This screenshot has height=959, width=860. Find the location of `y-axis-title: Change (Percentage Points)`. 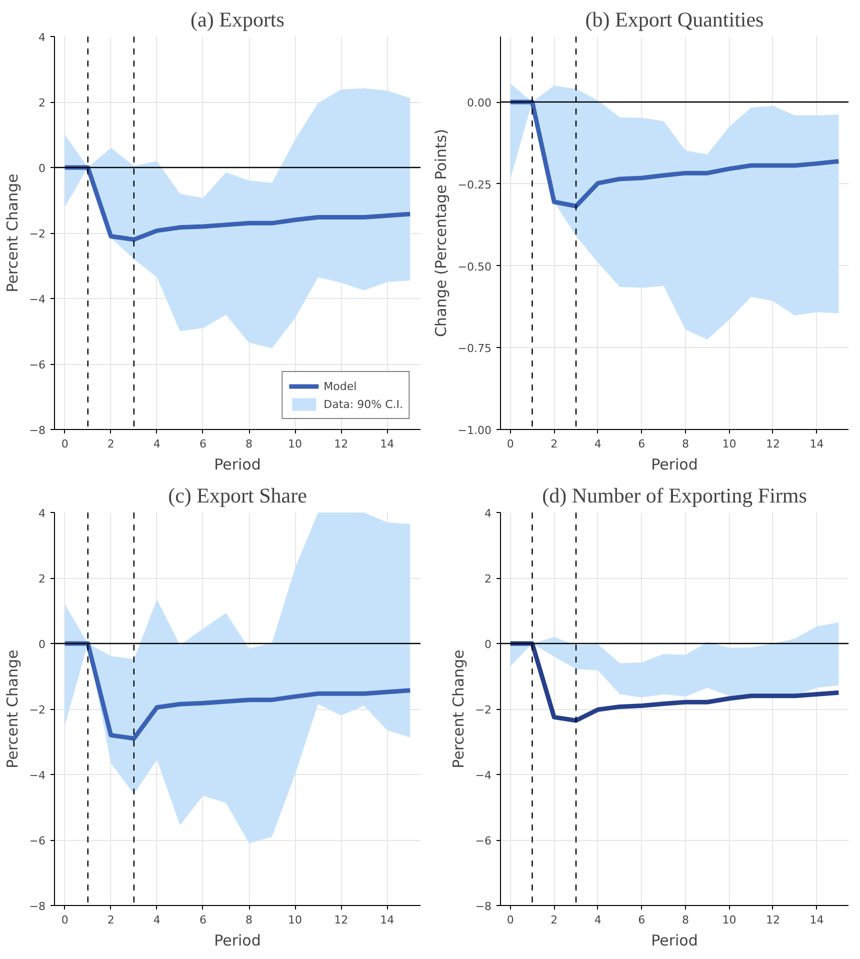

y-axis-title: Change (Percentage Points) is located at coordinates (441, 233).